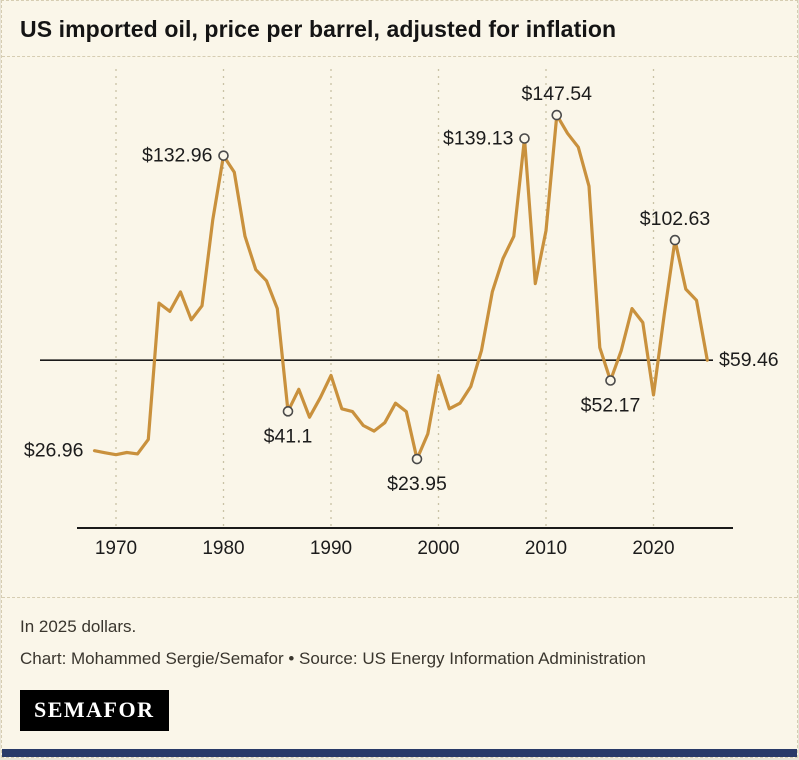 Image resolution: width=799 pixels, height=760 pixels. I want to click on annotation-label-1968: $26.96, so click(54, 451).